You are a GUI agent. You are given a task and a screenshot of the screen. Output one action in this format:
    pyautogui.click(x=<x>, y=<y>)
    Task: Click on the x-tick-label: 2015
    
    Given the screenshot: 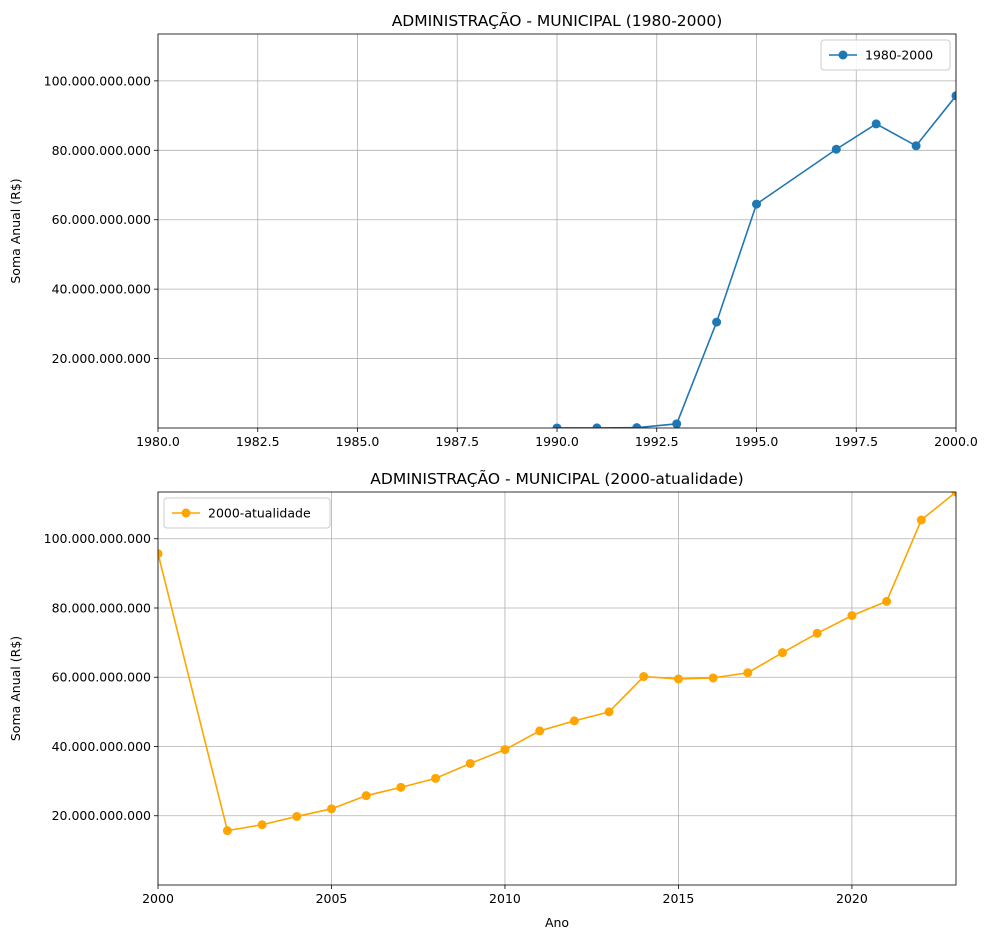 What is the action you would take?
    pyautogui.click(x=679, y=898)
    